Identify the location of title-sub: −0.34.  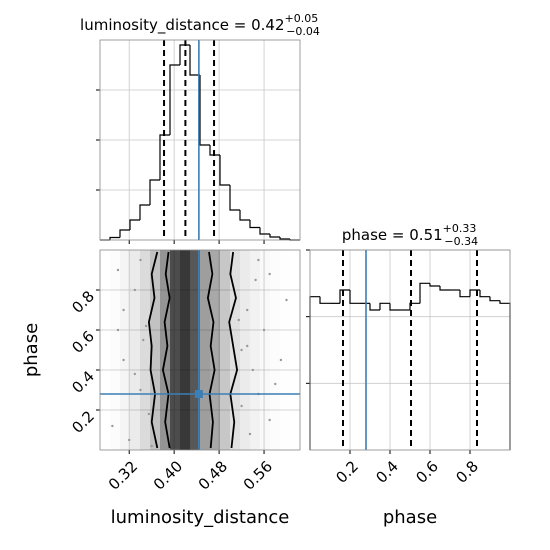
(461, 241).